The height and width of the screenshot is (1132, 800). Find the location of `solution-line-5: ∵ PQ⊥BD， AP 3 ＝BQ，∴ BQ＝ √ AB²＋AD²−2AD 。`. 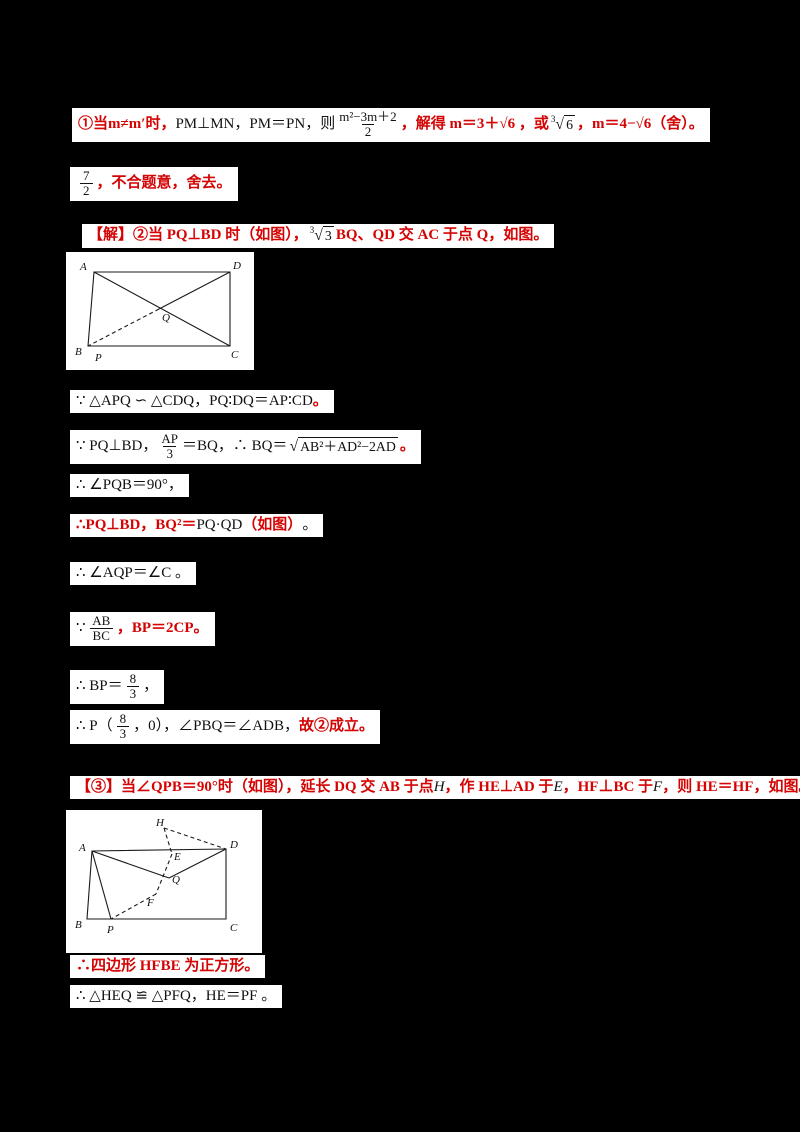

solution-line-5: ∵ PQ⊥BD， AP 3 ＝BQ，∴ BQ＝ √ AB²＋AD²−2AD 。 is located at coordinates (245, 447).